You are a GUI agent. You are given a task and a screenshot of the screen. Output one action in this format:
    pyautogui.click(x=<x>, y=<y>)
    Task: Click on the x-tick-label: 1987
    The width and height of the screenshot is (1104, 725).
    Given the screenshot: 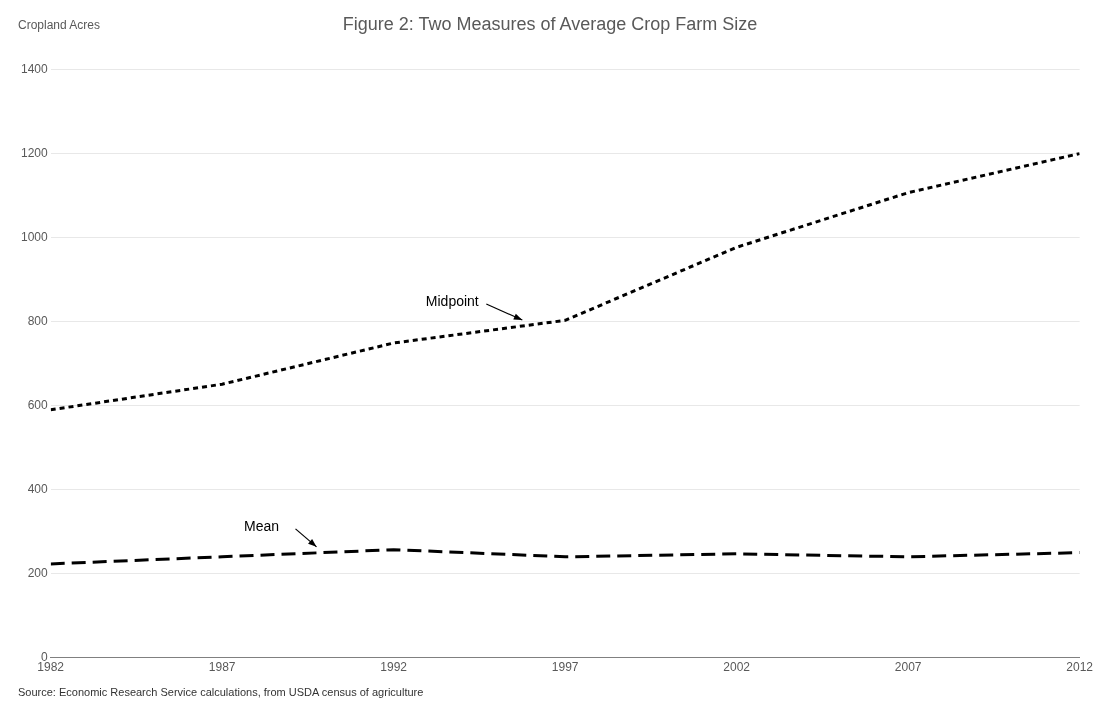 What is the action you would take?
    pyautogui.click(x=222, y=667)
    